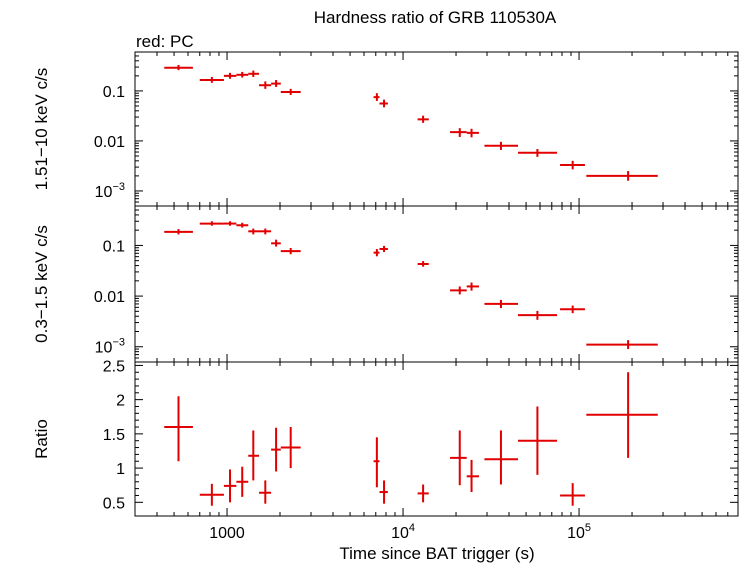 The image size is (742, 566). Describe the element at coordinates (41, 129) in the screenshot. I see `y-axis-label: 1.51−10 keV c/s` at that location.